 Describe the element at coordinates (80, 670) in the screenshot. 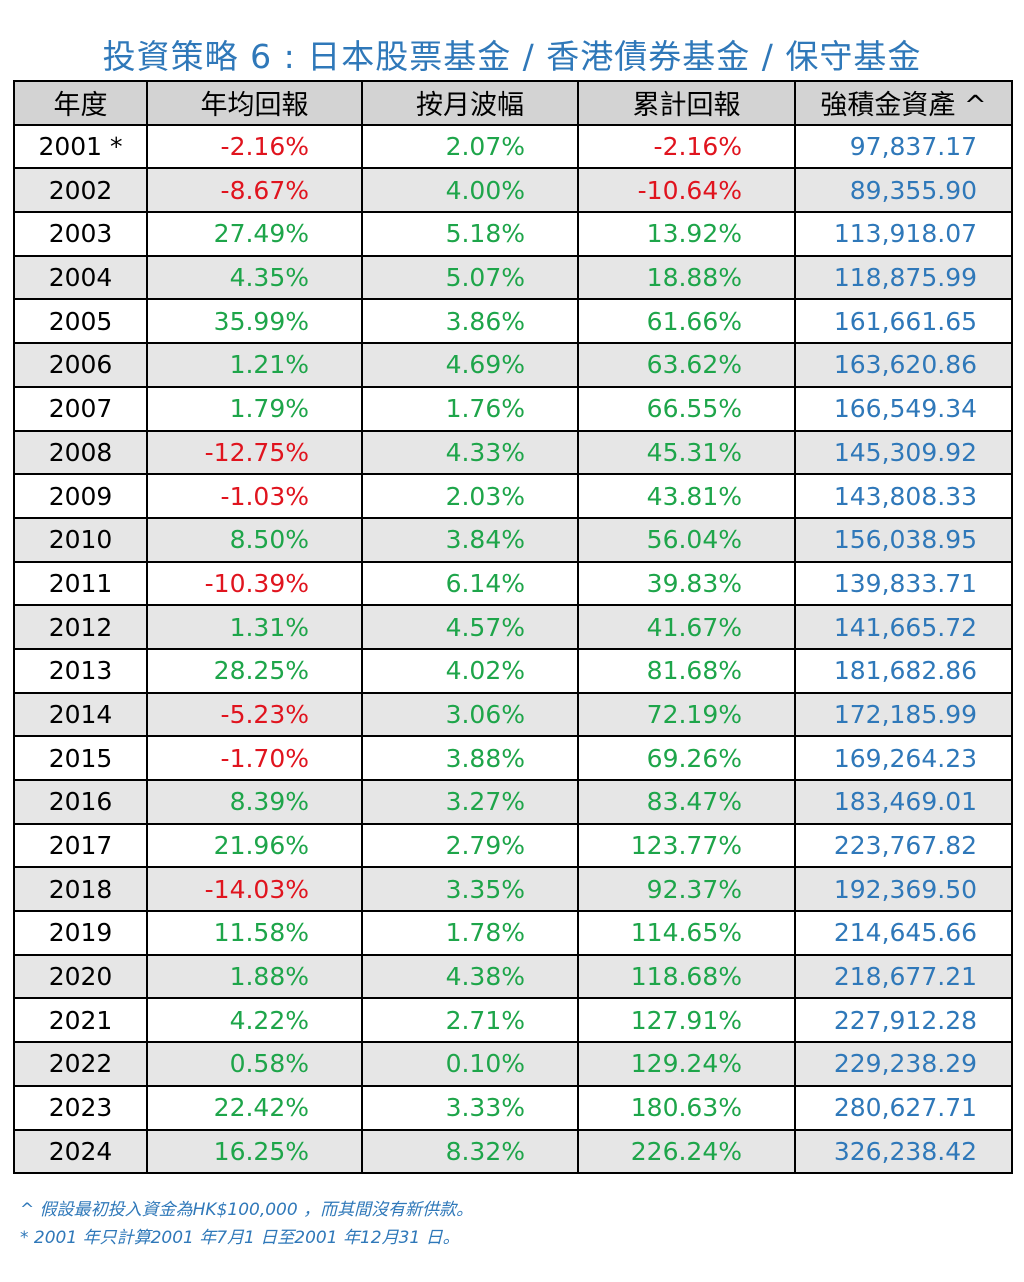

I see `year-cell: 2013` at that location.